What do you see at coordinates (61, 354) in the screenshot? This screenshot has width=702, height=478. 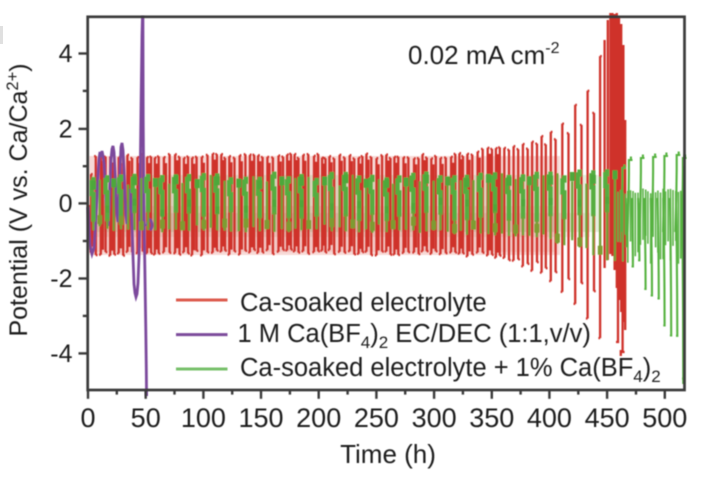 I see `svg-text: -4` at bounding box center [61, 354].